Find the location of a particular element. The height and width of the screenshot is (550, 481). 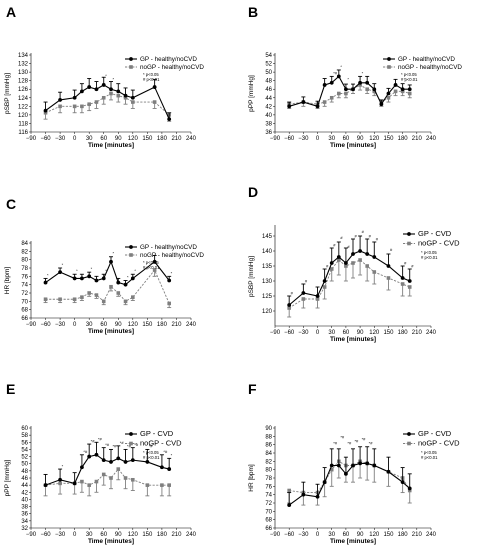

x-tick-label: −90 is located at coordinates (275, 535).